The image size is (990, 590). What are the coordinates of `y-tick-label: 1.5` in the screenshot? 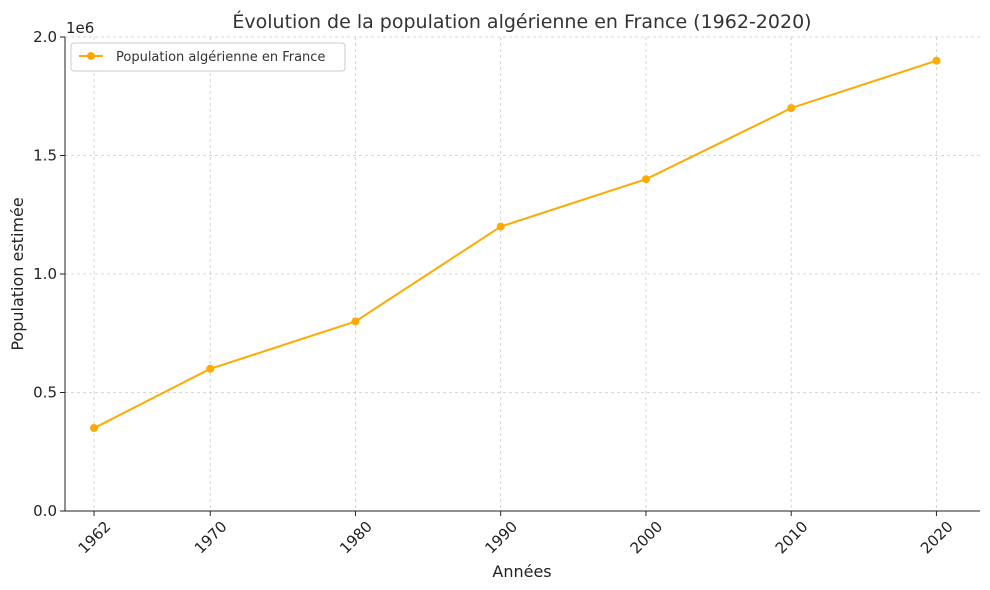 It's located at (45, 156).